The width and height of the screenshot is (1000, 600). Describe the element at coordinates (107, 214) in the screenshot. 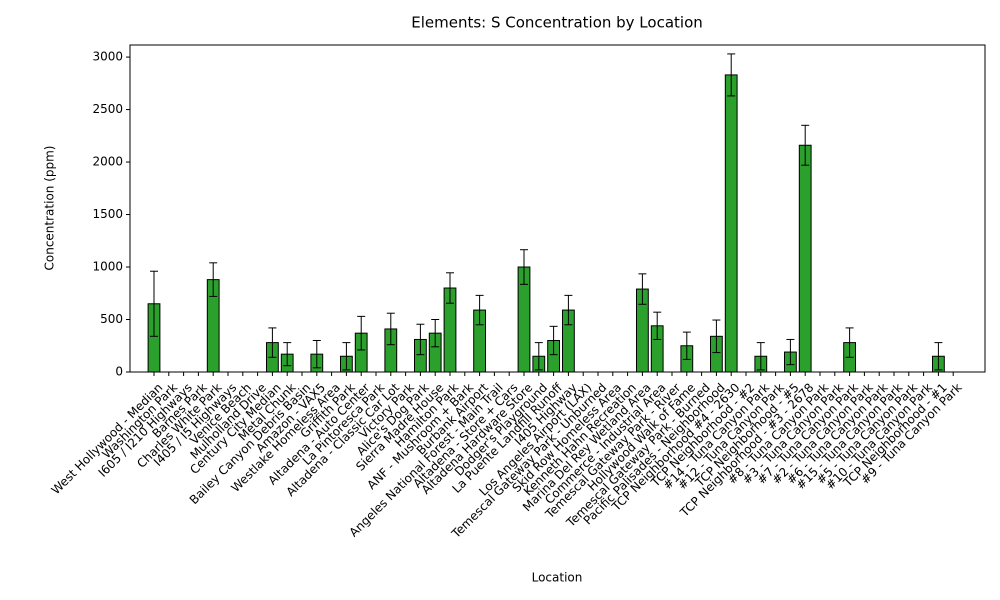

I see `y-tick-label: 1500` at that location.